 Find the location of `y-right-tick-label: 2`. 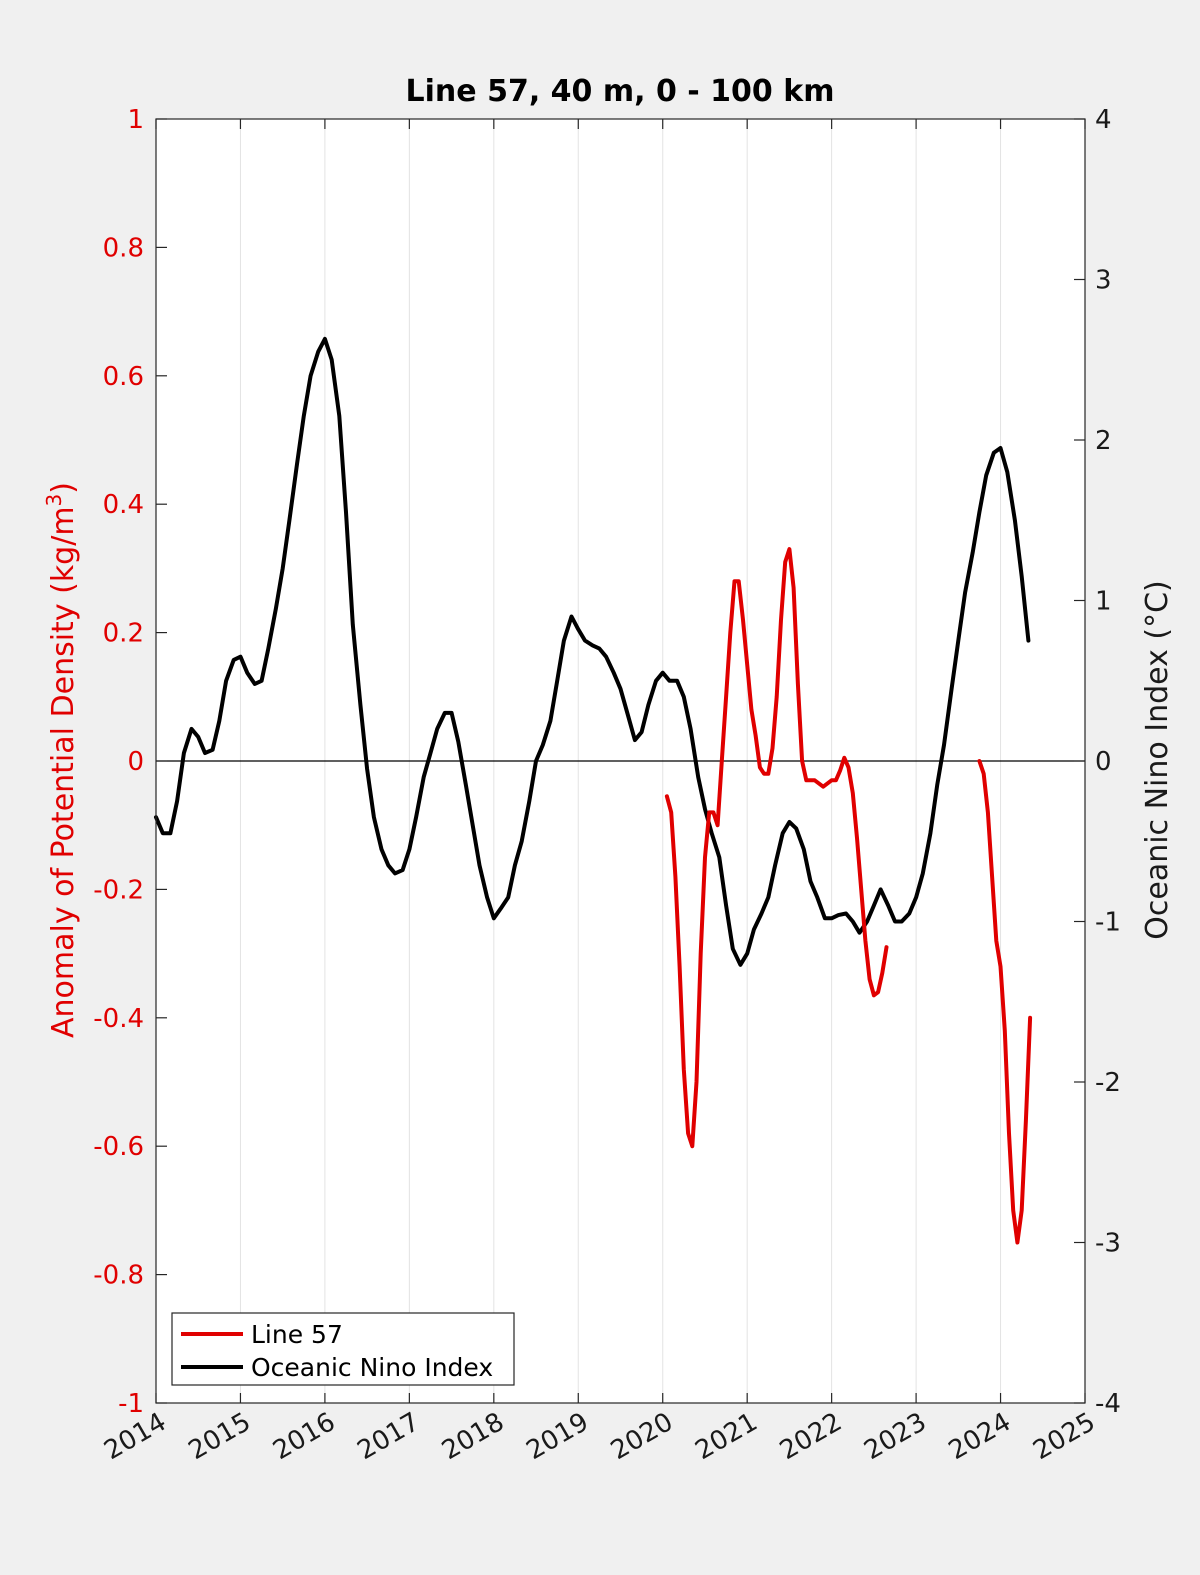

y-right-tick-label: 2 is located at coordinates (1103, 441).